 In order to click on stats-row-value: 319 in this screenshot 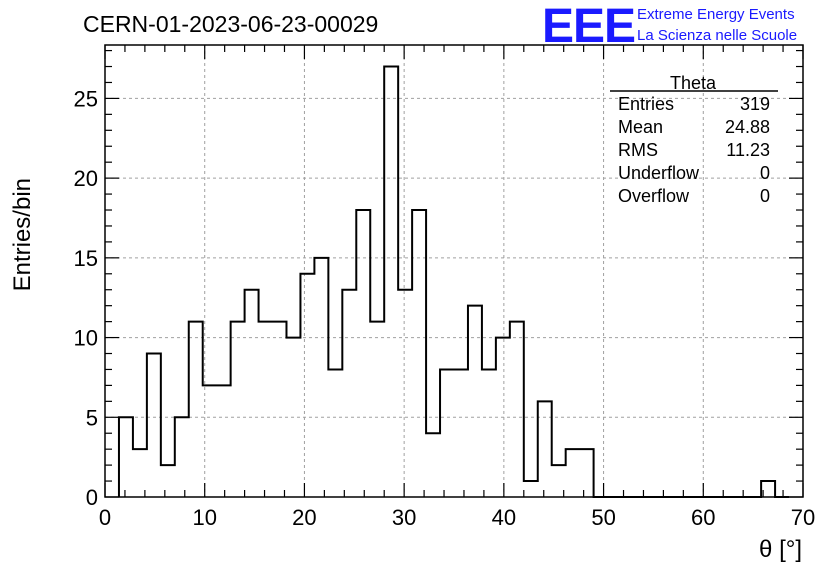, I will do `click(755, 104)`.